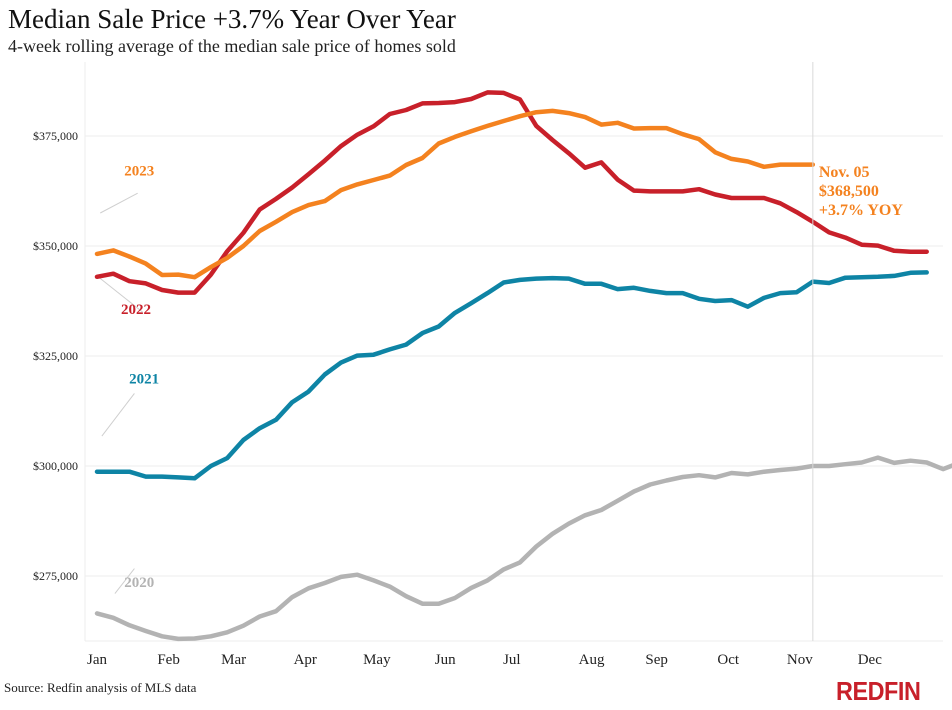 The width and height of the screenshot is (952, 710). What do you see at coordinates (97, 660) in the screenshot?
I see `x-tick-label: Jan` at bounding box center [97, 660].